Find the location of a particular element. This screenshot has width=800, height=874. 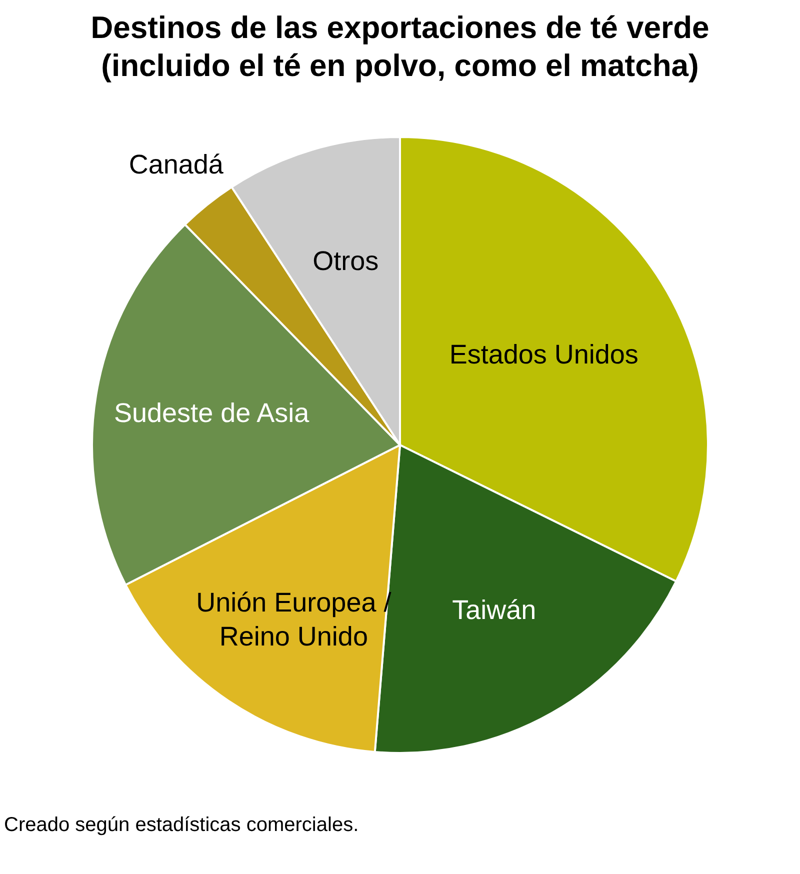

slice-label: Unión Europea / Reino Unido is located at coordinates (294, 620).